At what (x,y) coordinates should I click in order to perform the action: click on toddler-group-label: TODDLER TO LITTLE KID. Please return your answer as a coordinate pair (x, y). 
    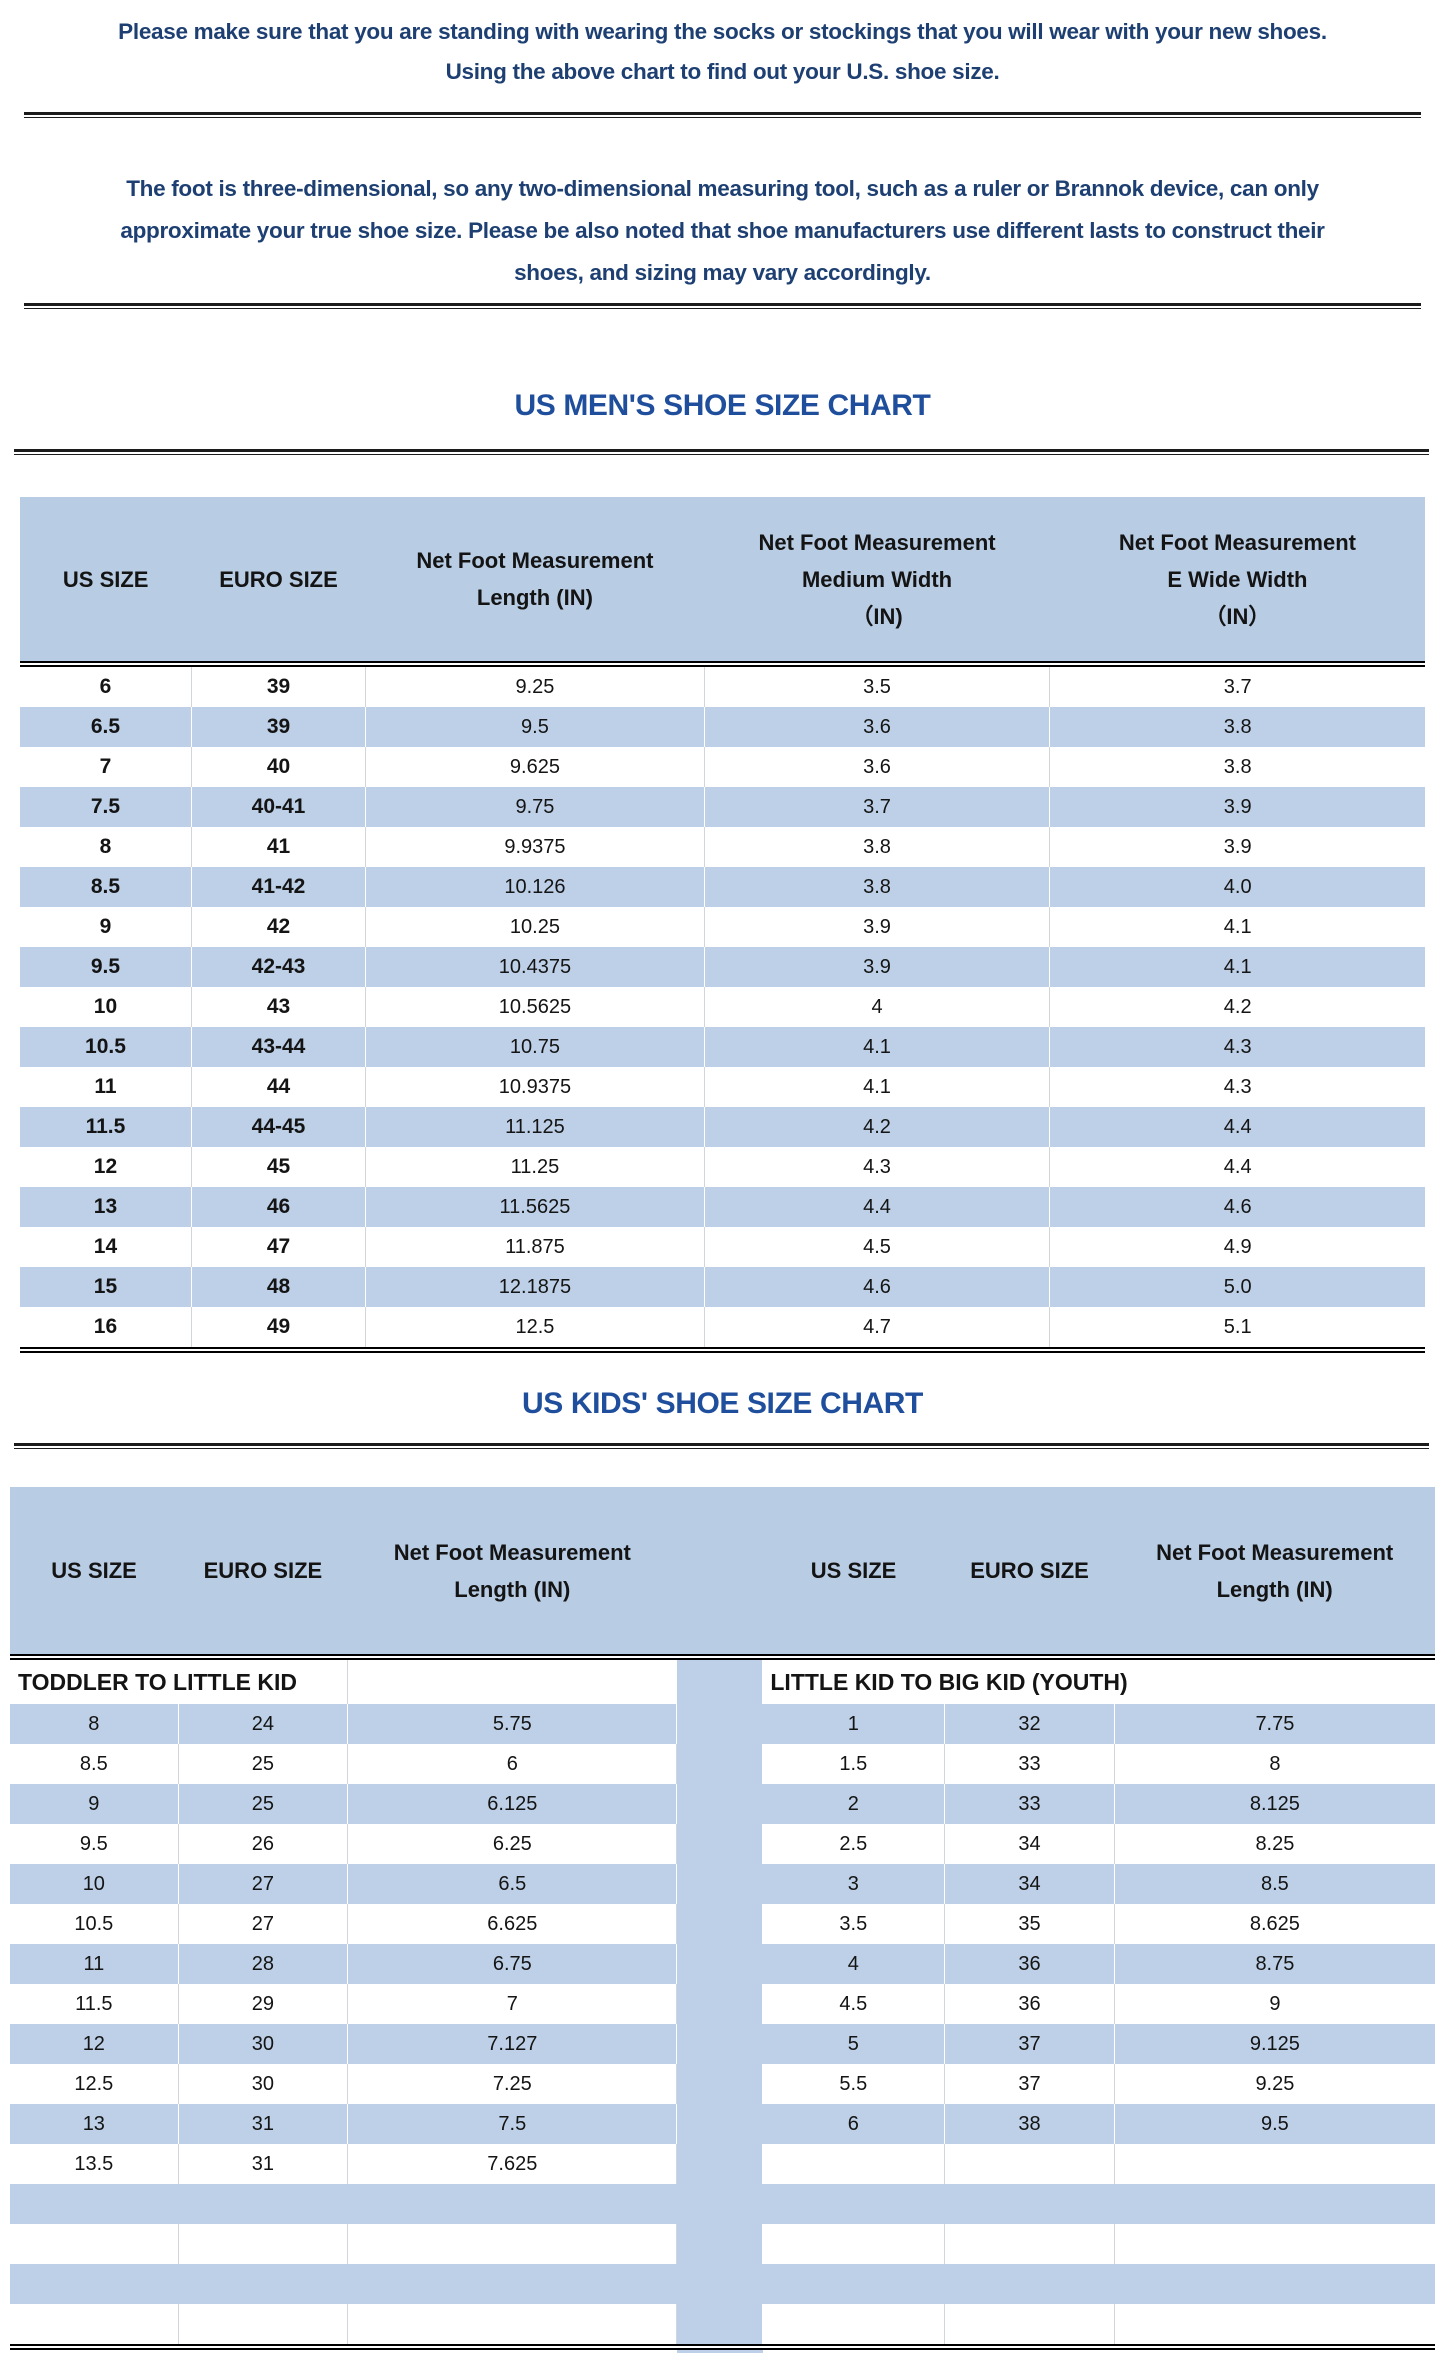
    Looking at the image, I should click on (179, 1680).